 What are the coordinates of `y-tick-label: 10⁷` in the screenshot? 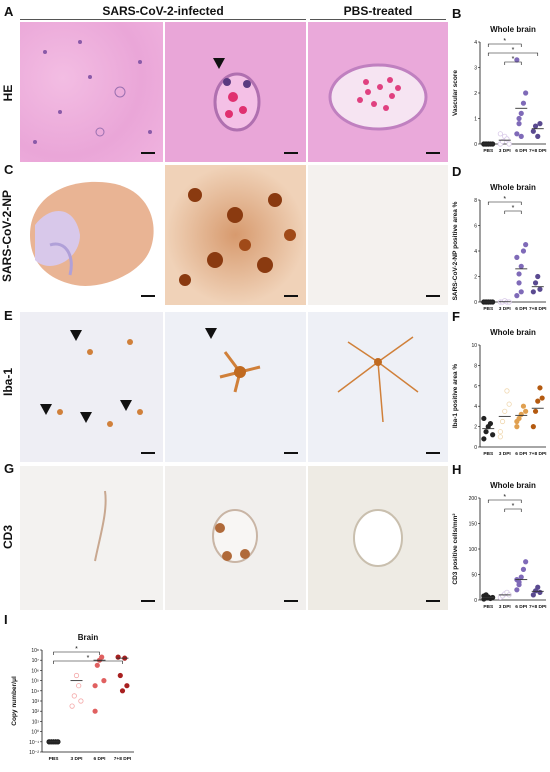 It's located at (36, 661).